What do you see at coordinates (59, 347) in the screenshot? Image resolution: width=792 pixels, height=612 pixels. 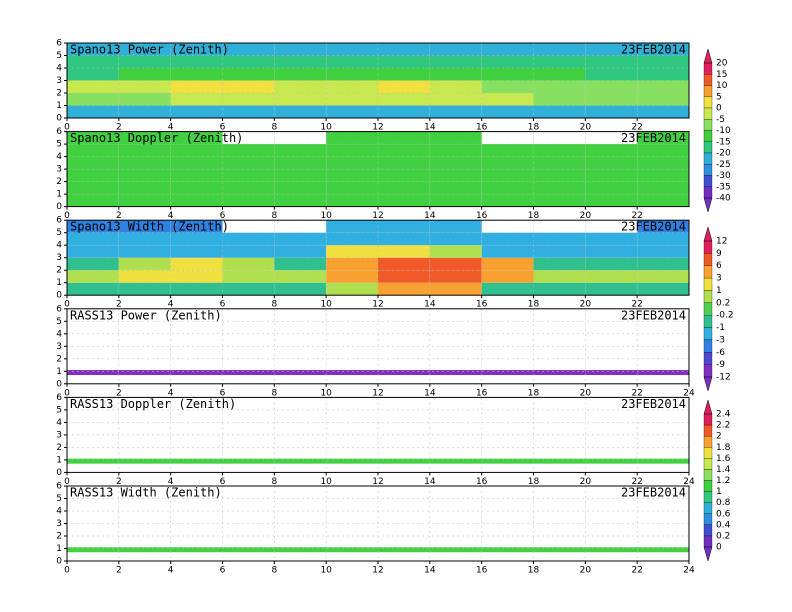 I see `y-tick-label: 3` at bounding box center [59, 347].